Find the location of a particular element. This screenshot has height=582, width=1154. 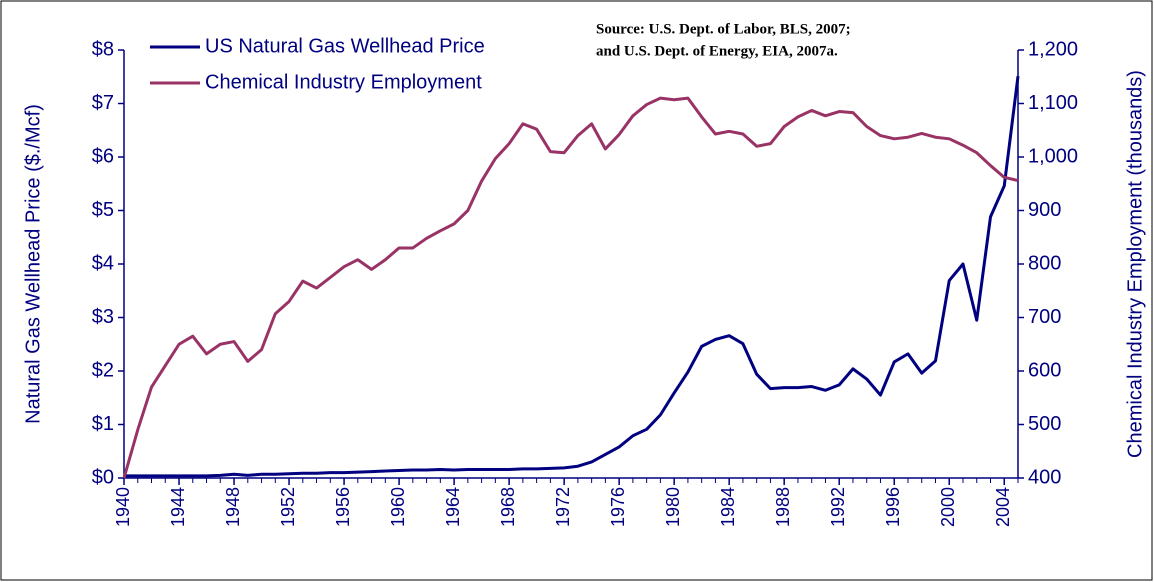

y2-tick-label: 1,100 is located at coordinates (1053, 103).